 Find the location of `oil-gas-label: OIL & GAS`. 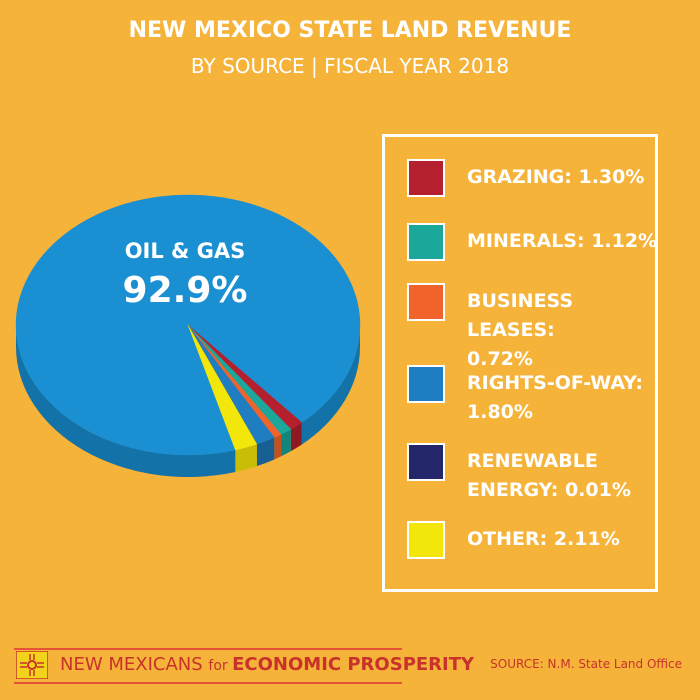

oil-gas-label: OIL & GAS is located at coordinates (185, 251).